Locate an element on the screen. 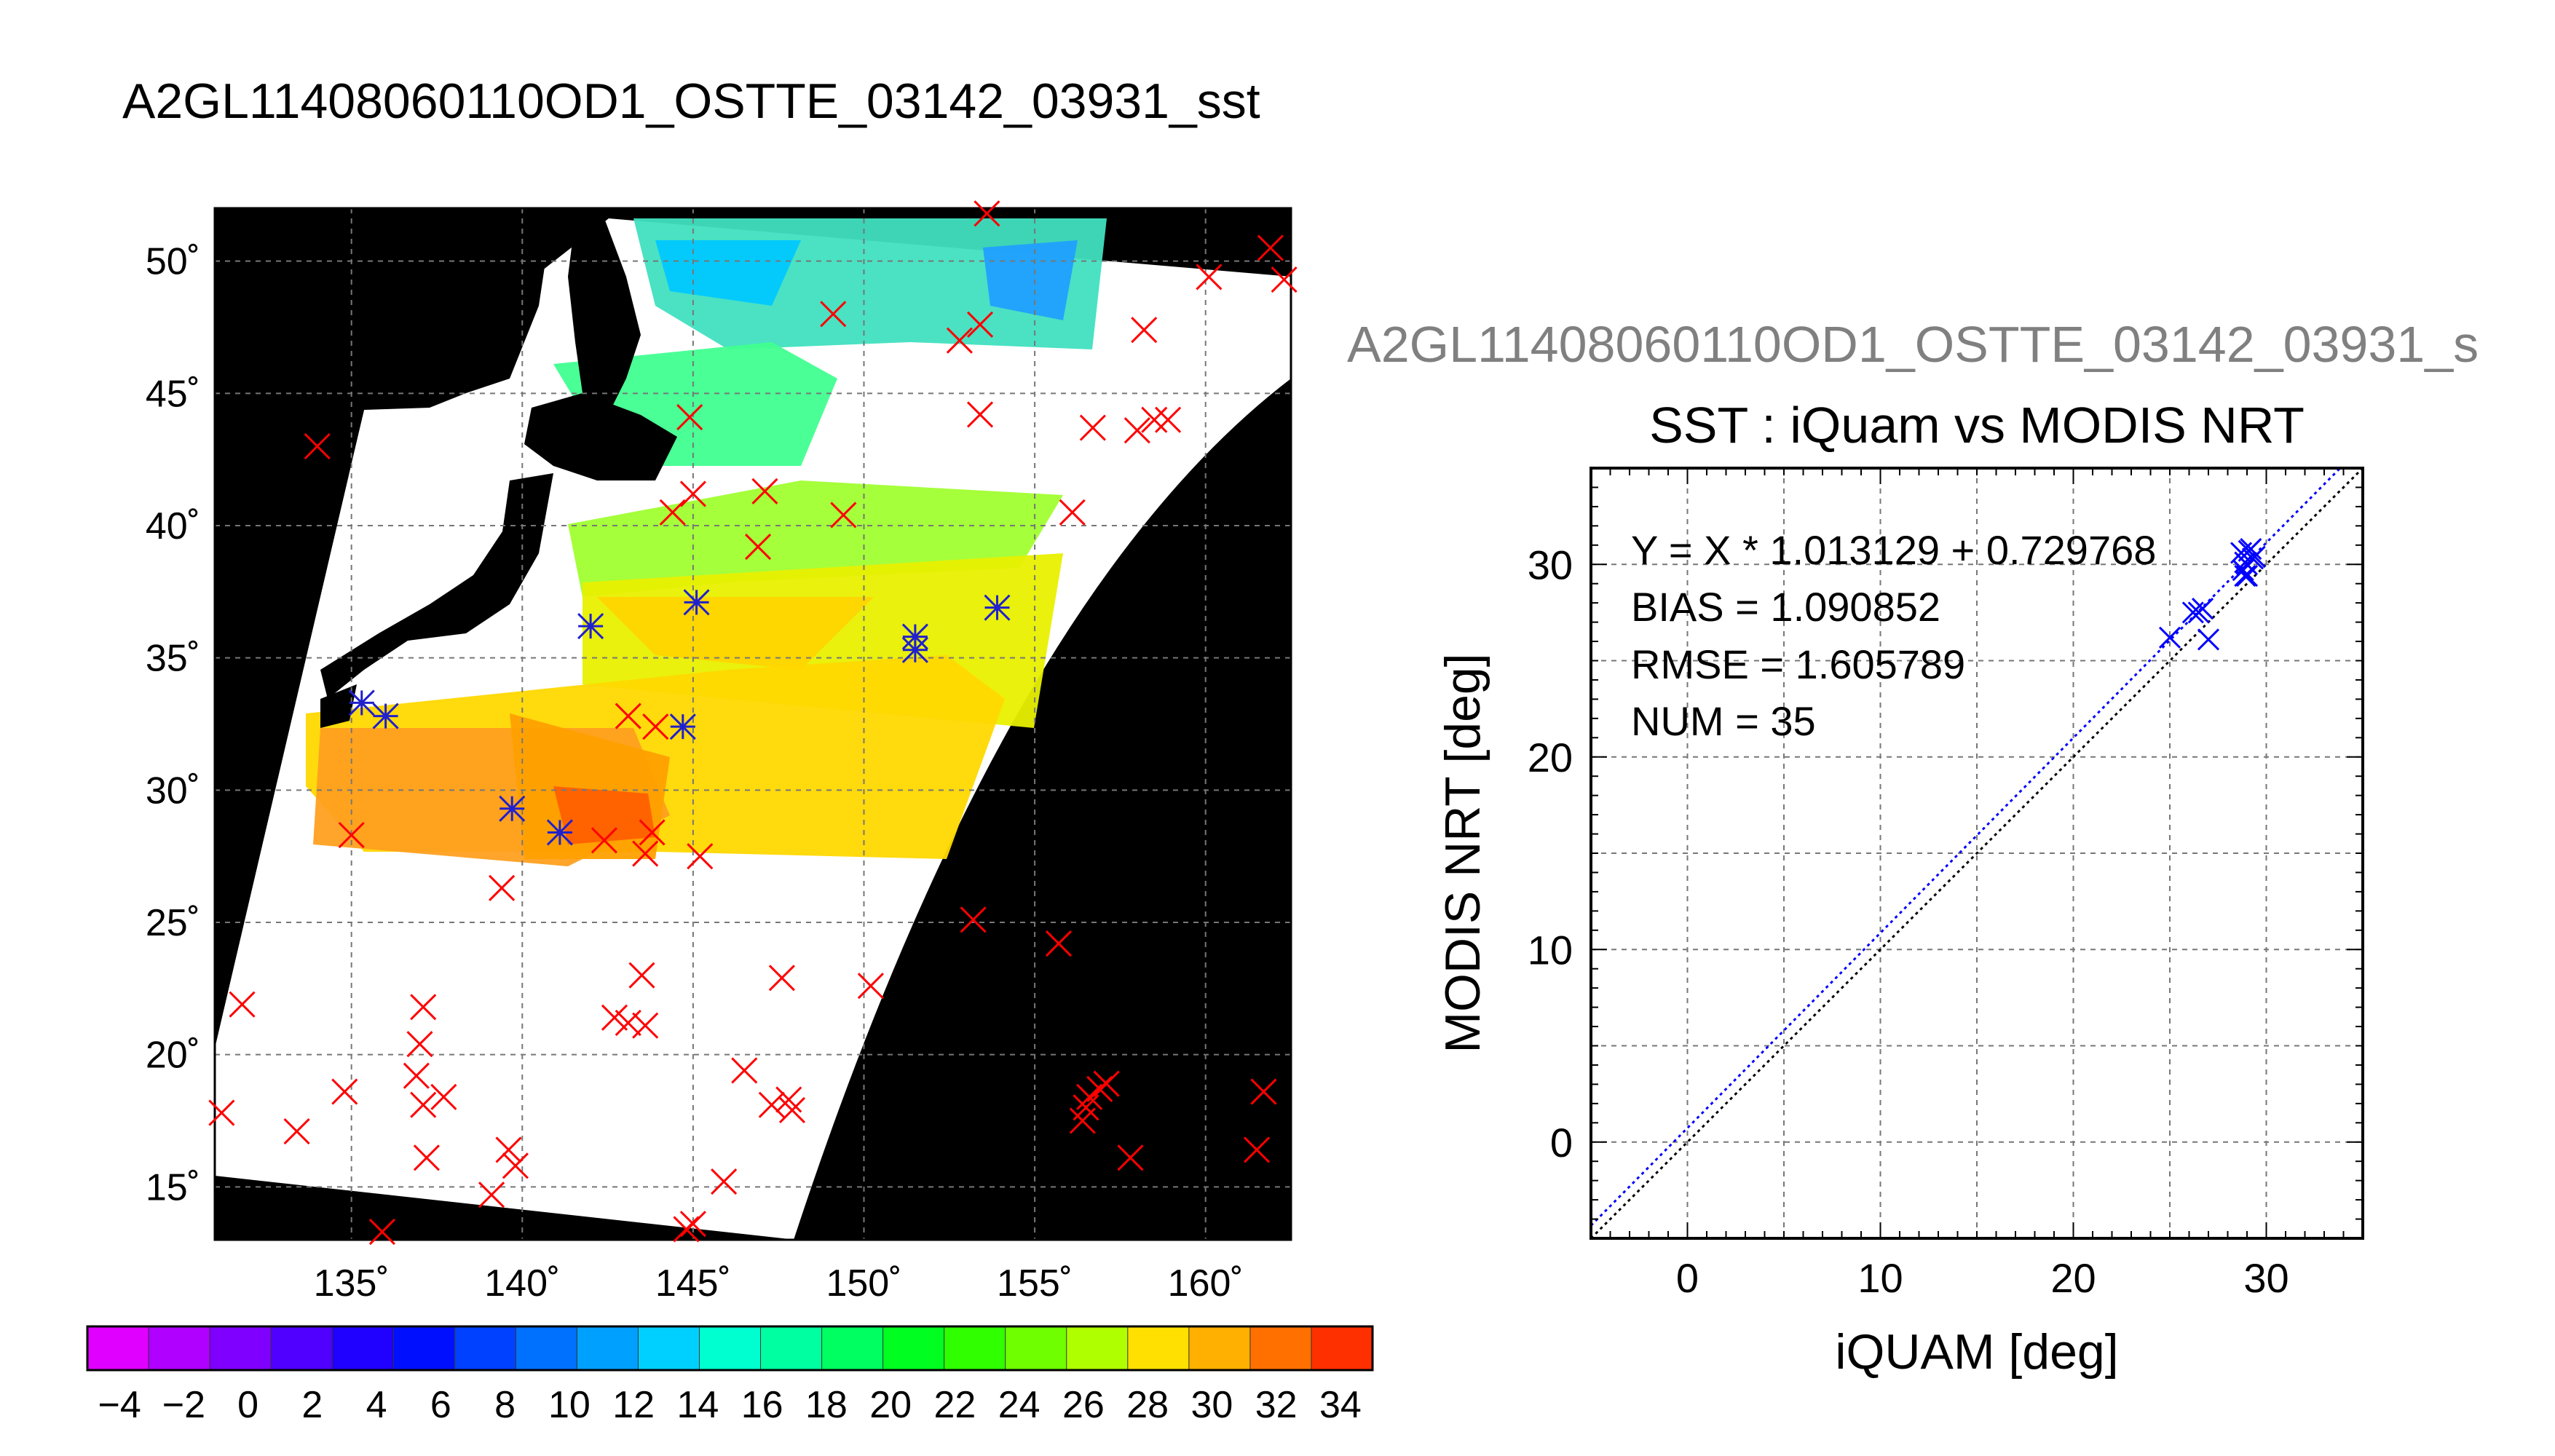 Image resolution: width=2555 pixels, height=1456 pixels. map-lat-tick-label: 40˚ is located at coordinates (173, 526).